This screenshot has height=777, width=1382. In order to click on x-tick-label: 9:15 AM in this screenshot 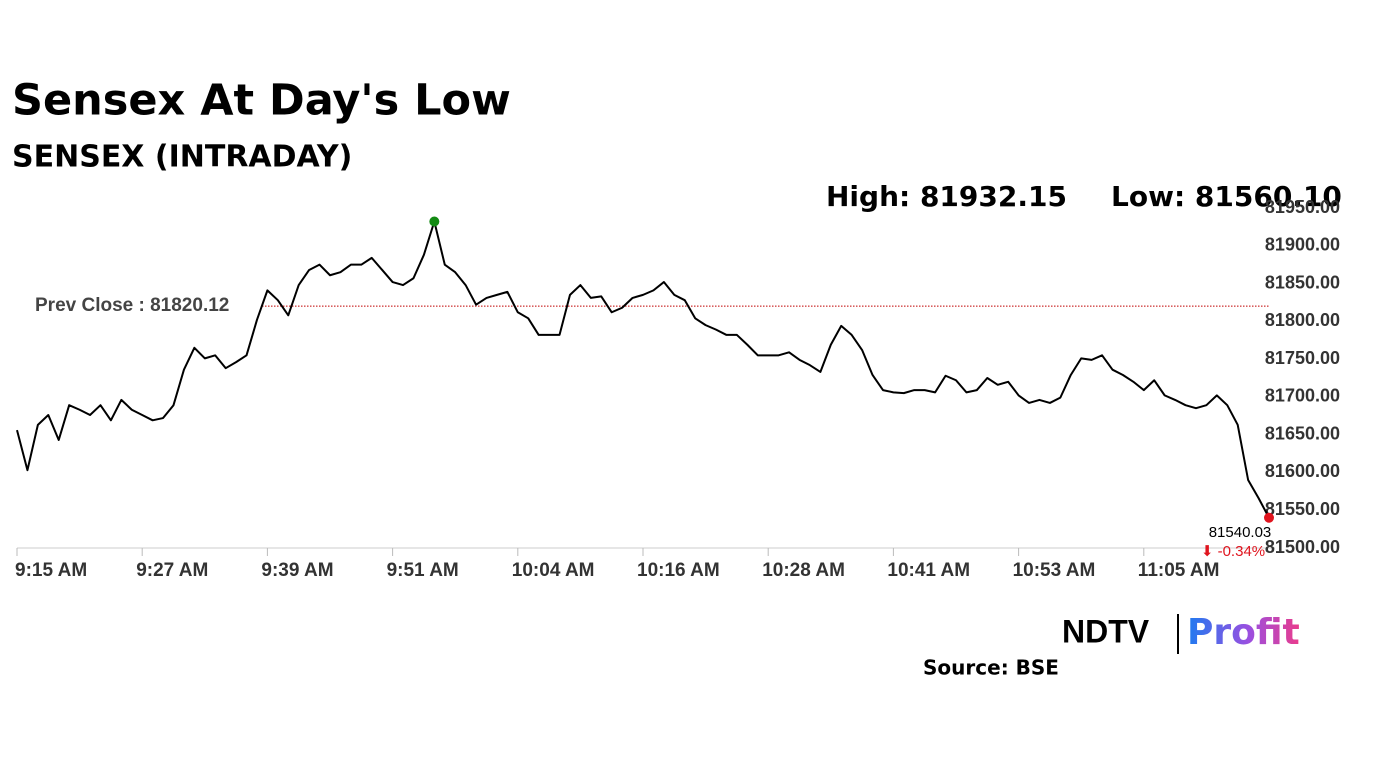, I will do `click(51, 570)`.